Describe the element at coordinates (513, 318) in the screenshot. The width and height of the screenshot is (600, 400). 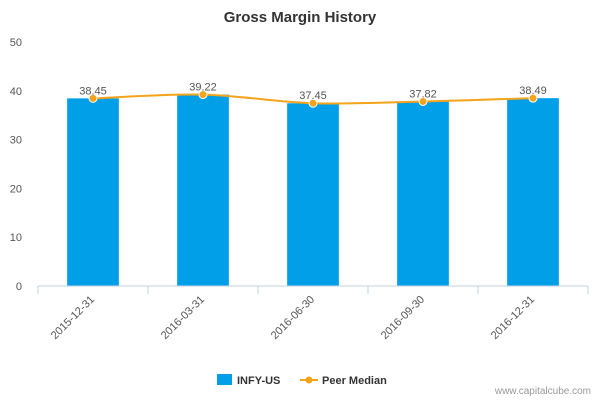
I see `x-tick-label: 2016-12-31` at that location.